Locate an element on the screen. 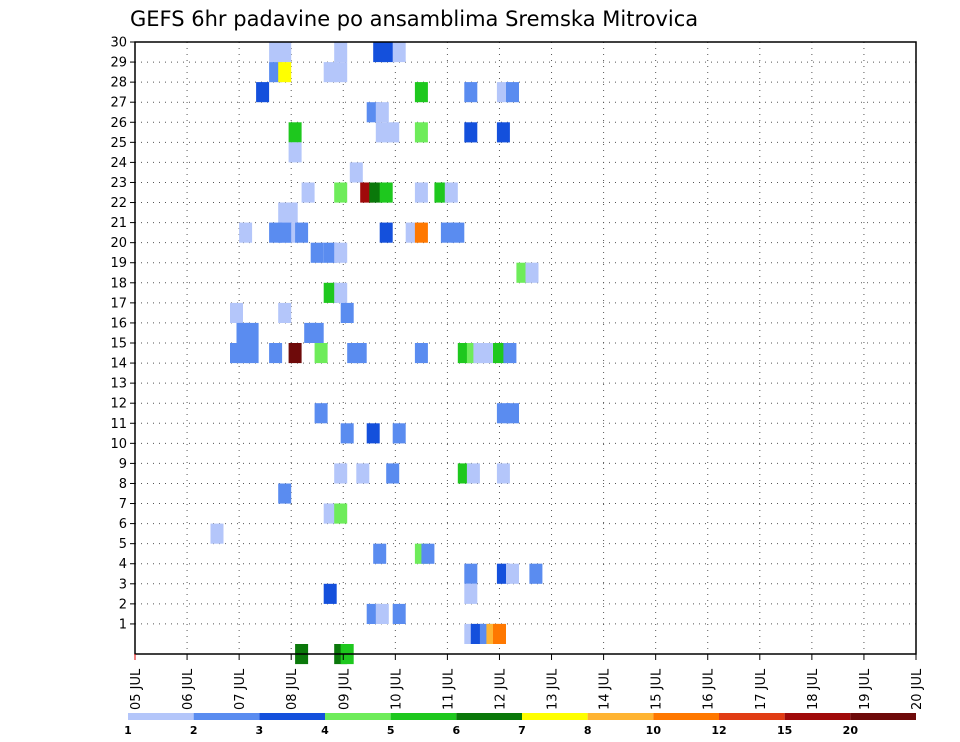 Image resolution: width=960 pixels, height=742 pixels. y-tick-label: 2 is located at coordinates (123, 604).